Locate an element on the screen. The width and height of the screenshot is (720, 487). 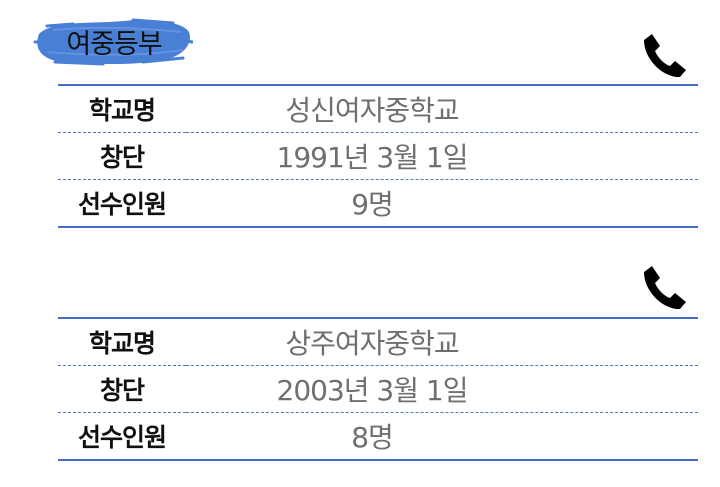
school-name-value: 상주여자중학교 is located at coordinates (442, 341).